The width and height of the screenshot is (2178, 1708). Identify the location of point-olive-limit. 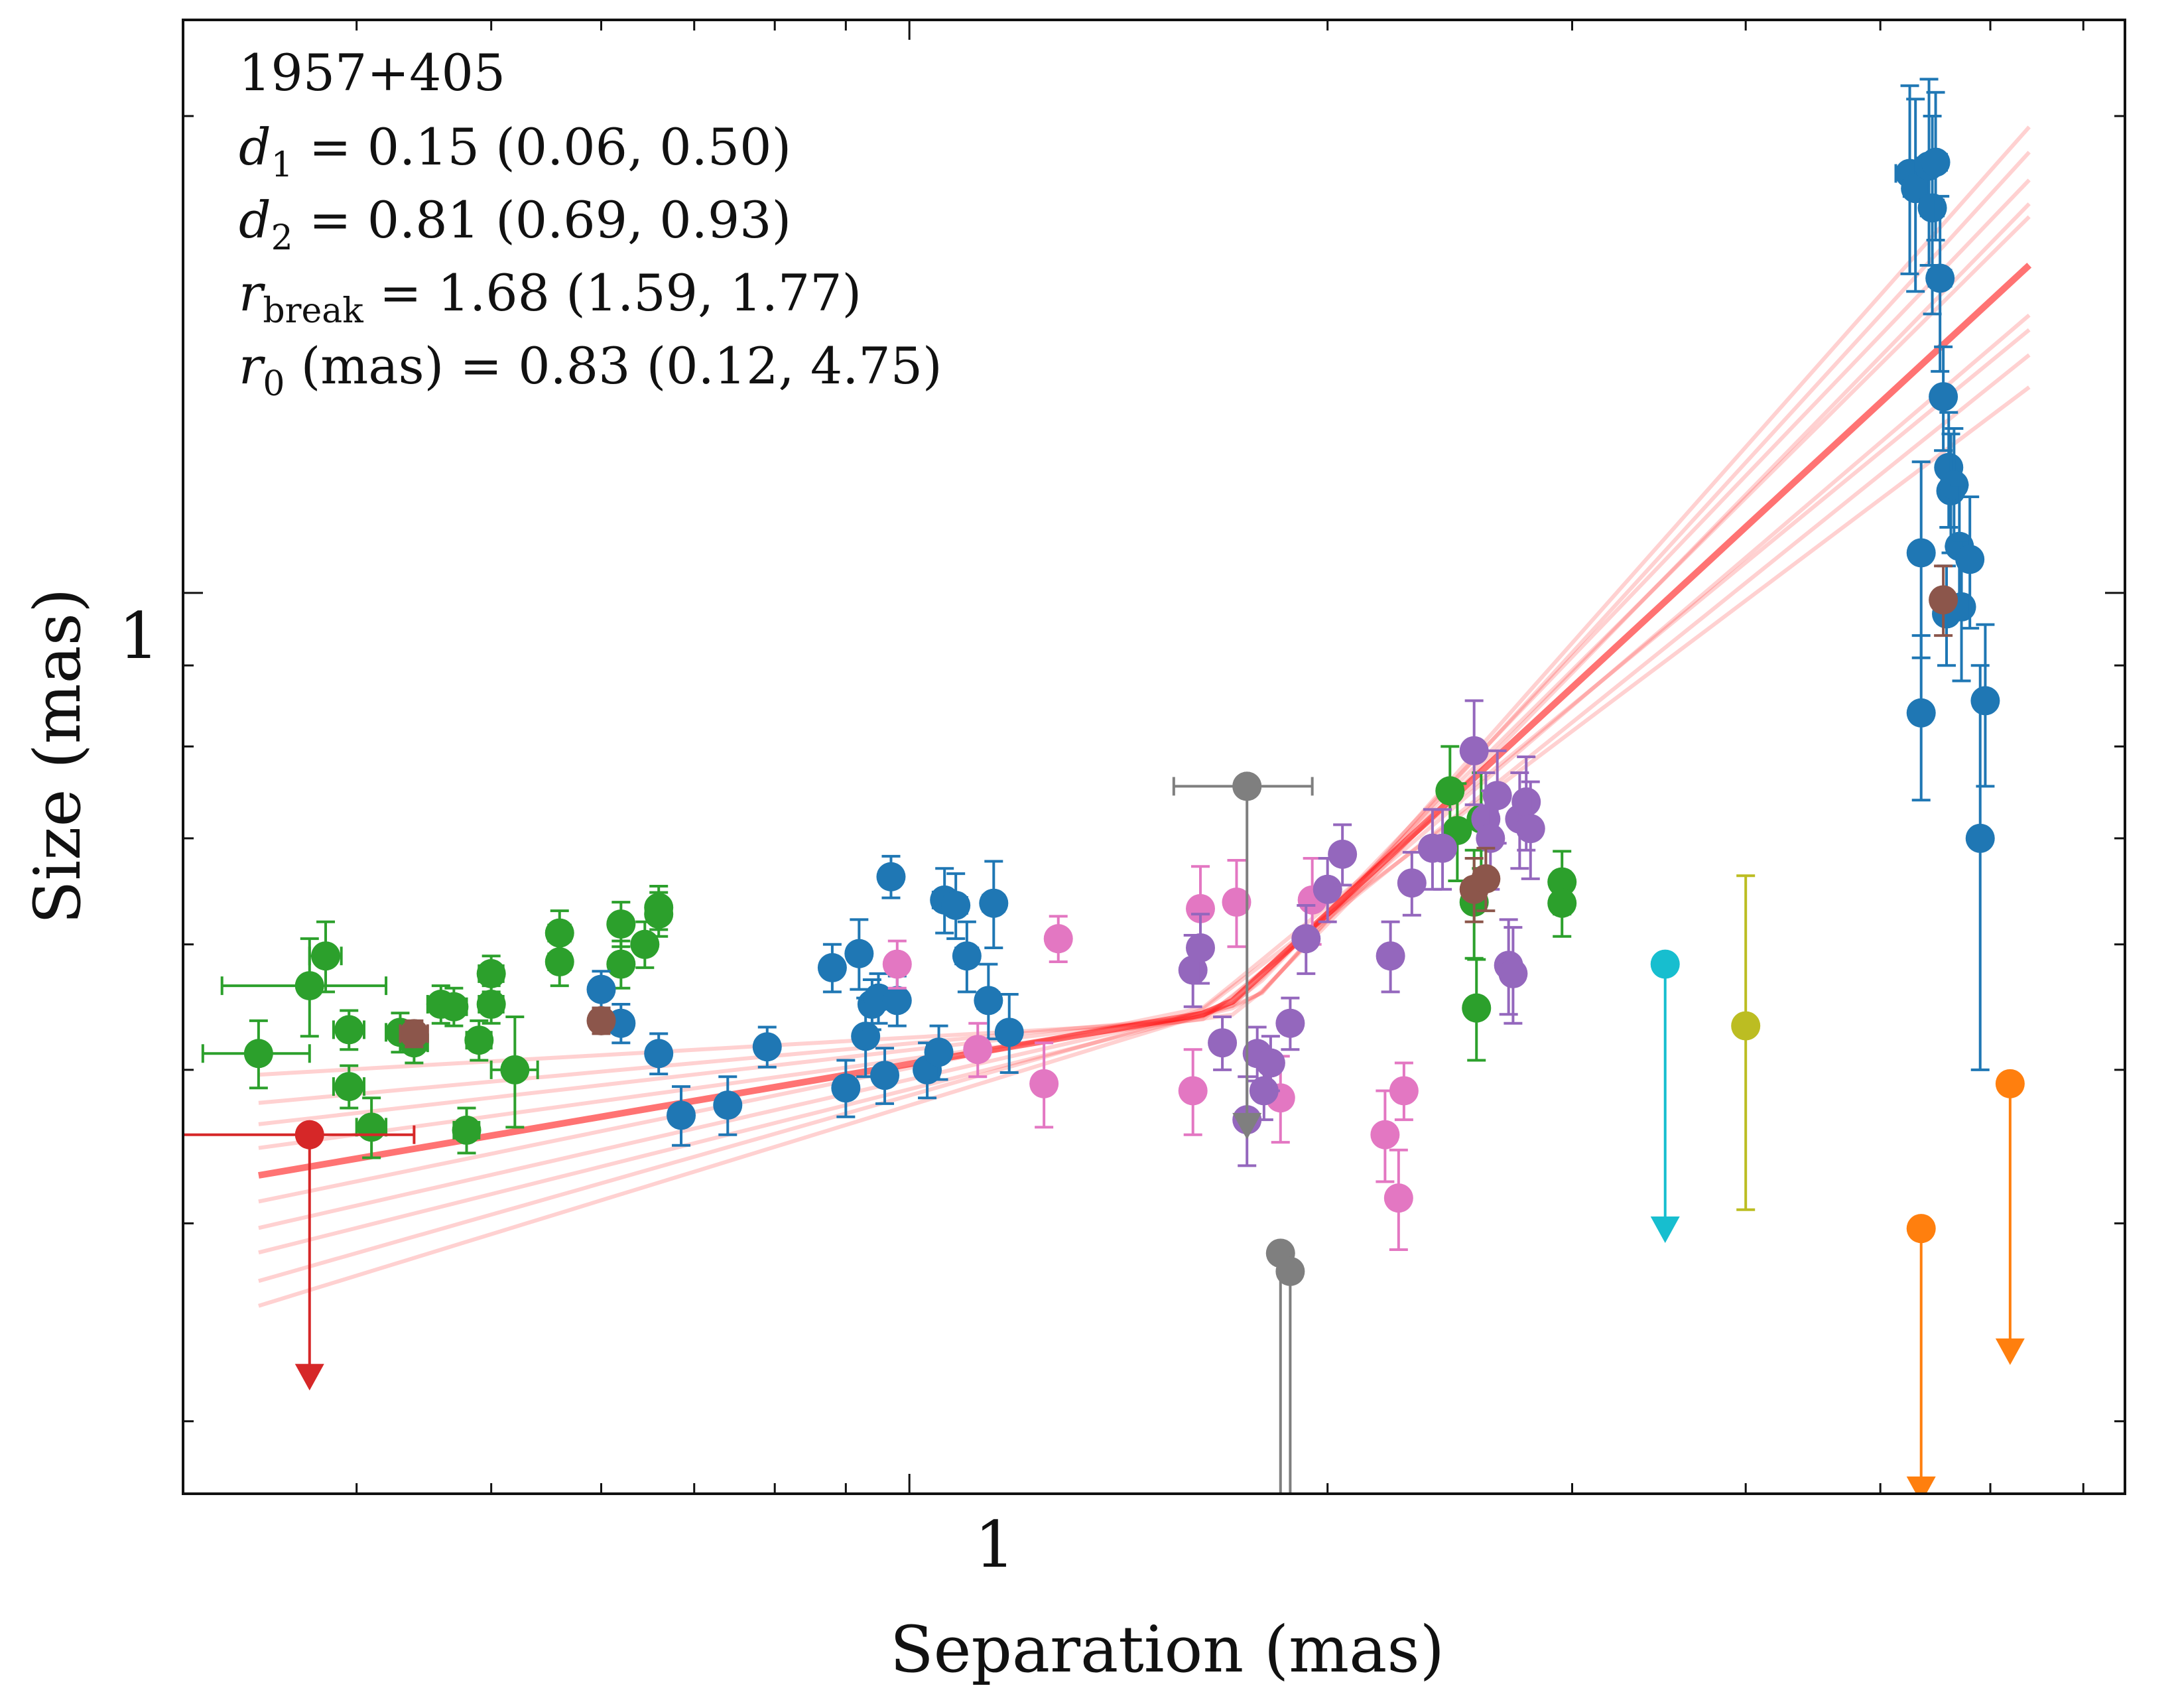
(1746, 1026).